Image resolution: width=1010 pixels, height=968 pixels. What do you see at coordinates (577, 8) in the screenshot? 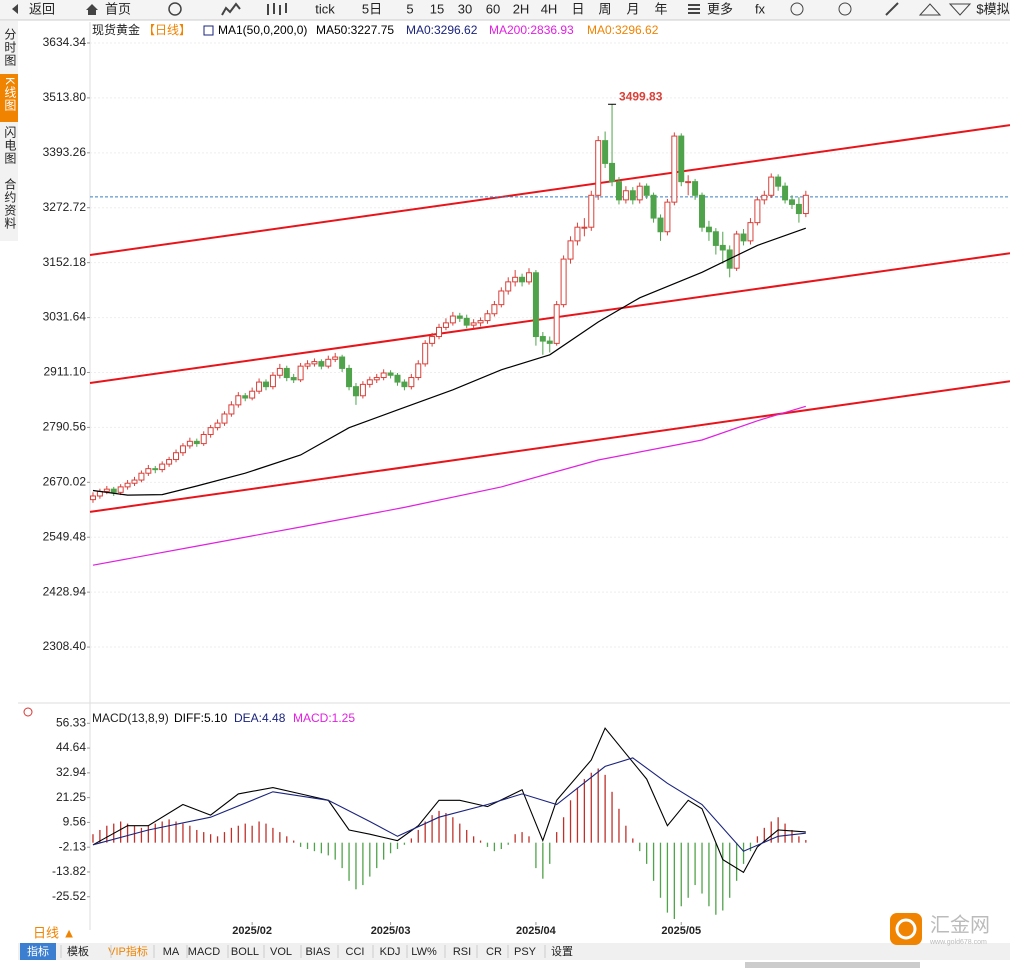
I see `toolbar-button: 日` at bounding box center [577, 8].